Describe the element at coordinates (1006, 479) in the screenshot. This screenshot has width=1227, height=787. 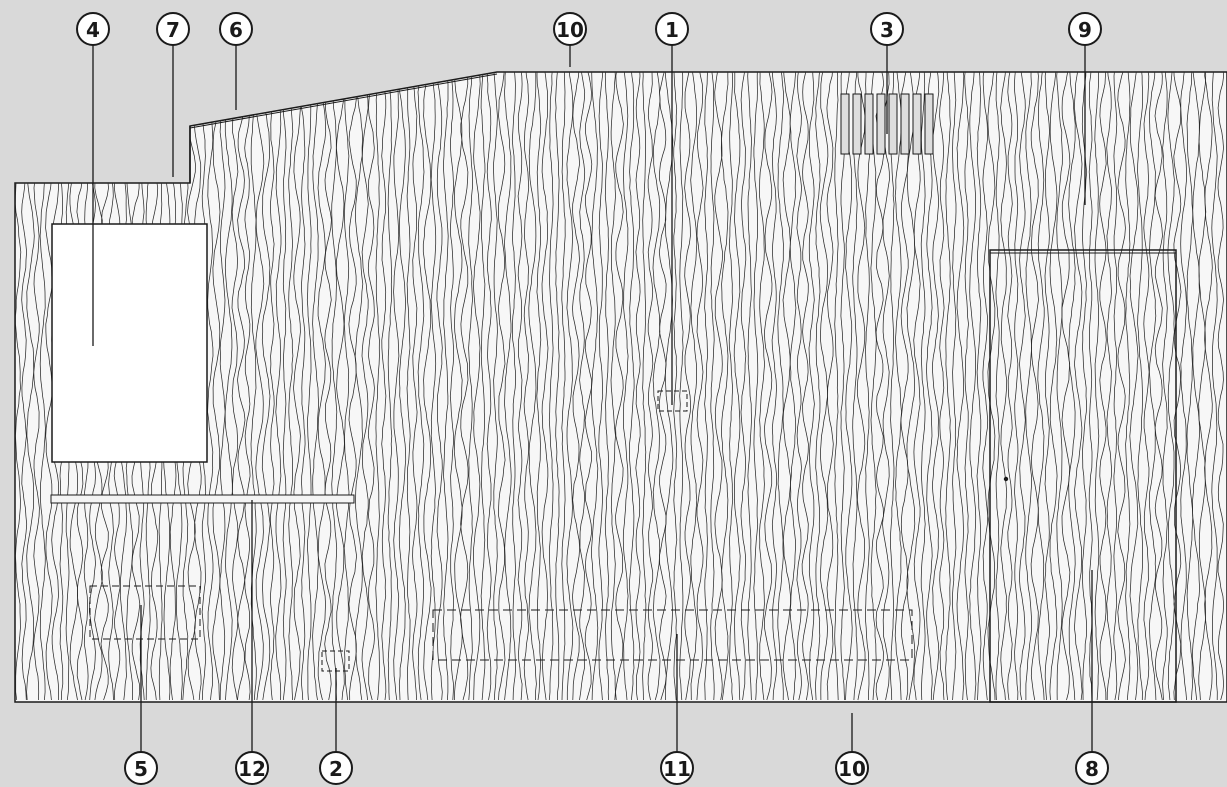
I see `door-handle` at that location.